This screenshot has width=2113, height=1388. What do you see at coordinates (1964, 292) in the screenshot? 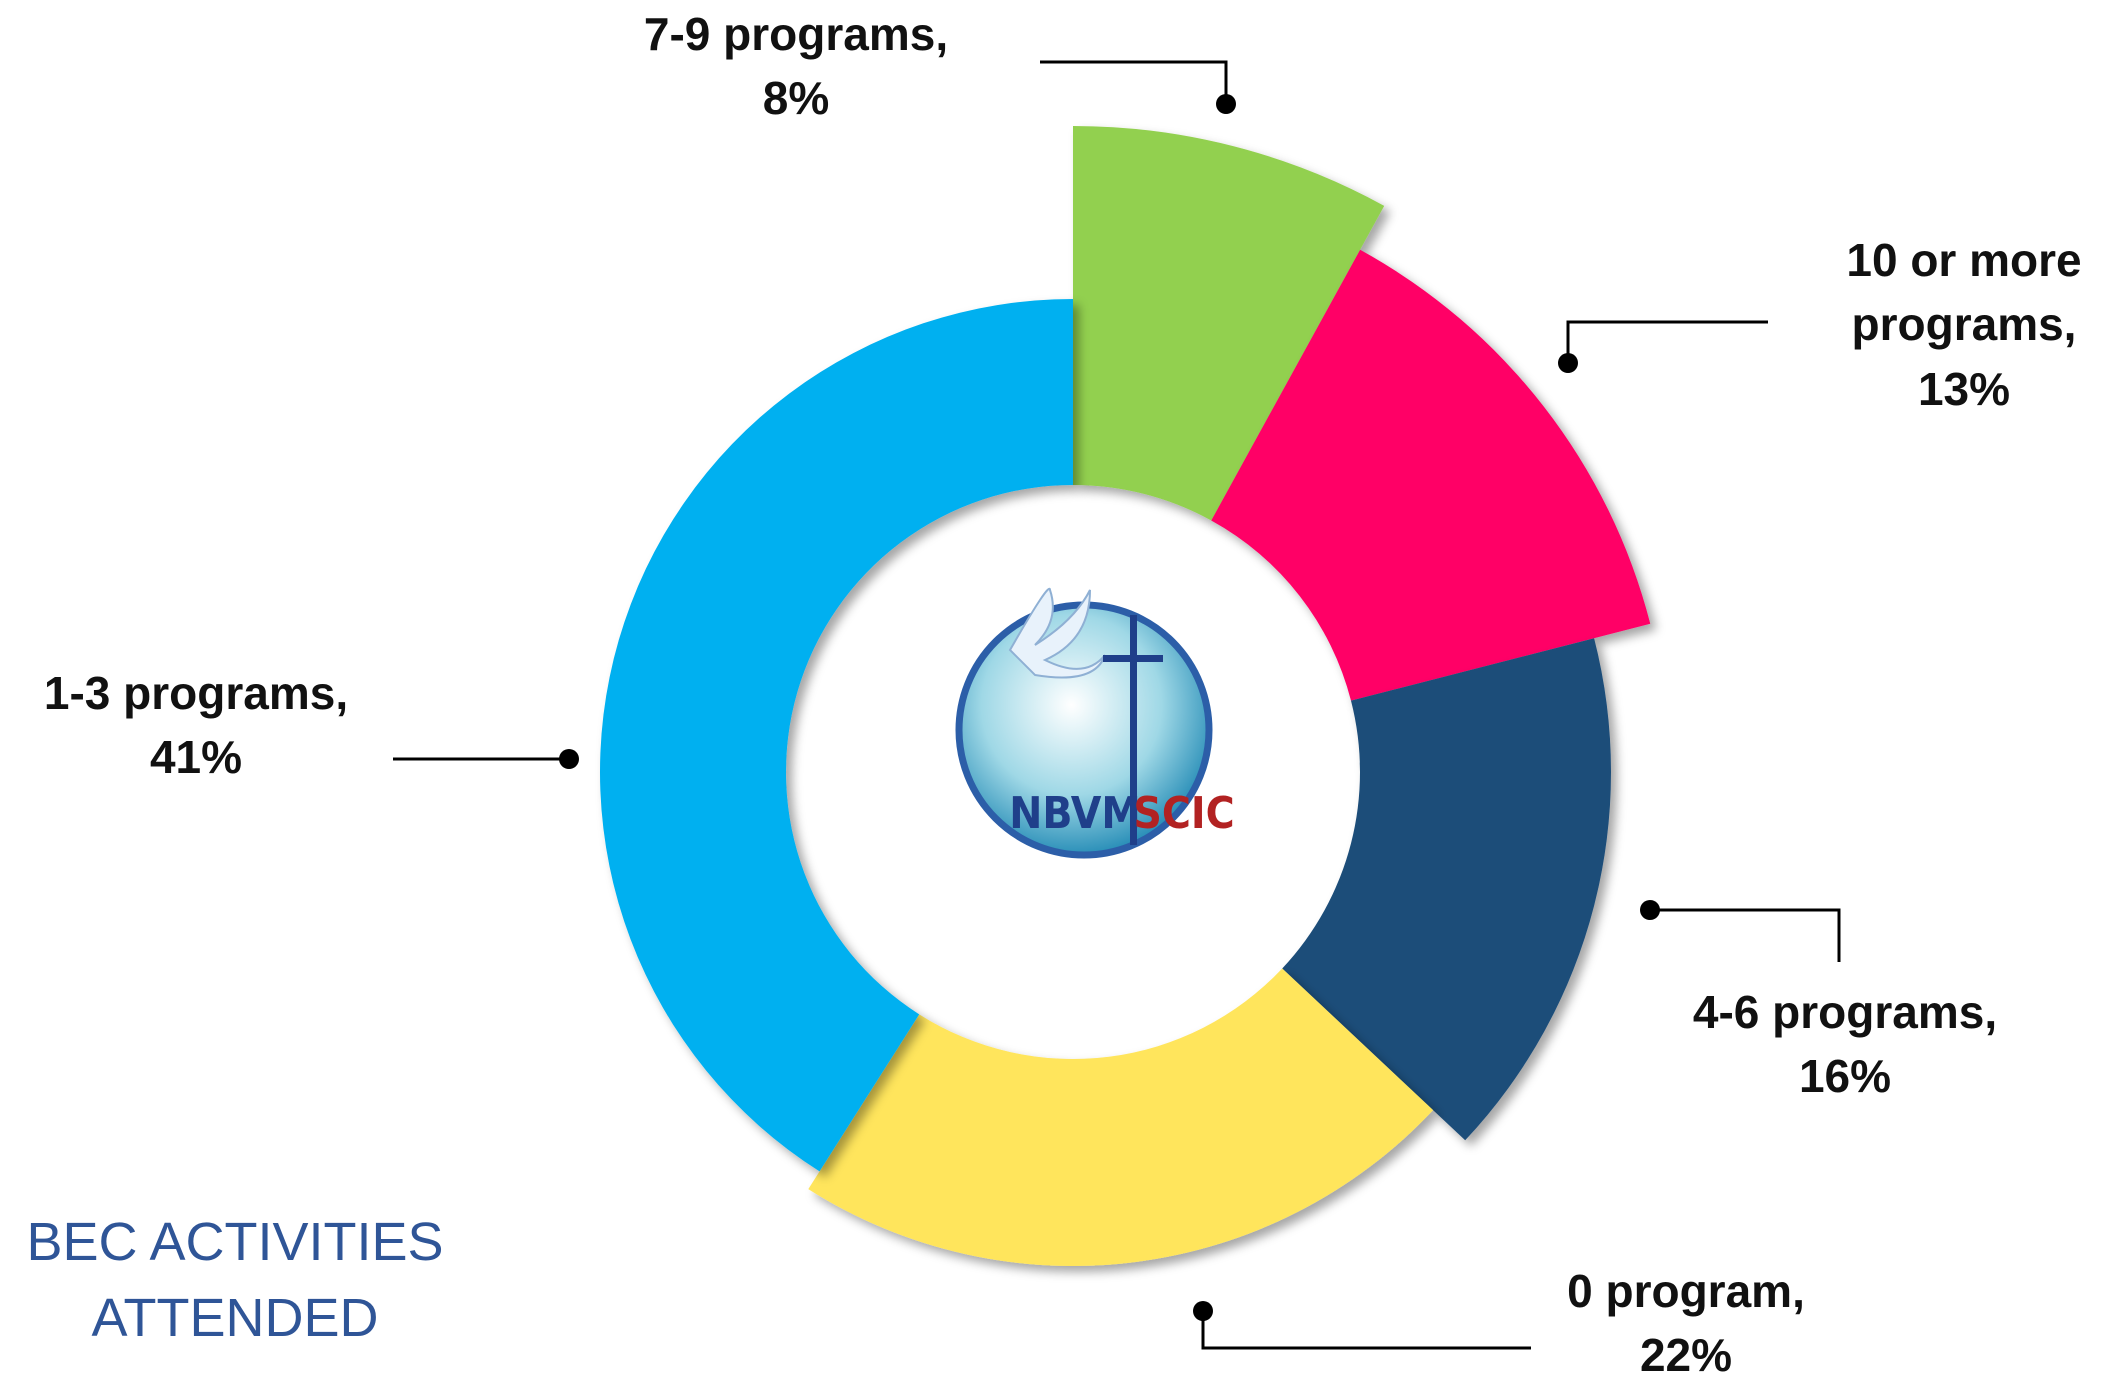
I see `category-label: 10 or more programs,` at bounding box center [1964, 292].